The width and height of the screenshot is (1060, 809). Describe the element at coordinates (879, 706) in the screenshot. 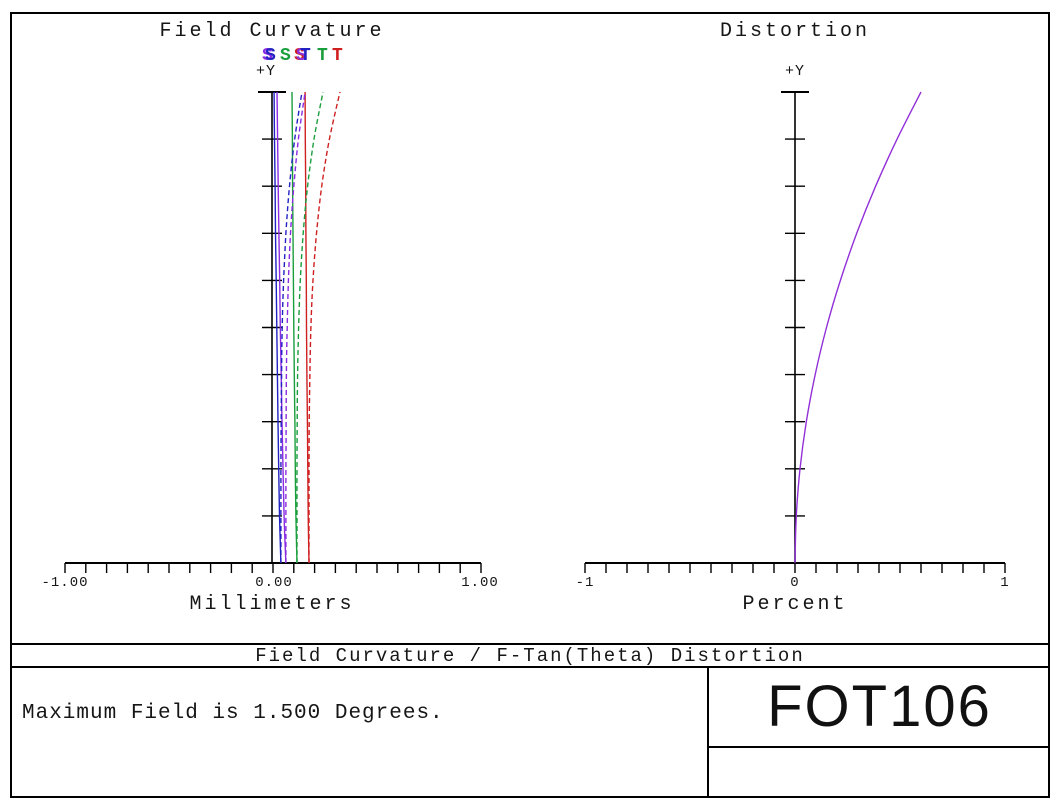

I see `lens-code: FOT106` at that location.